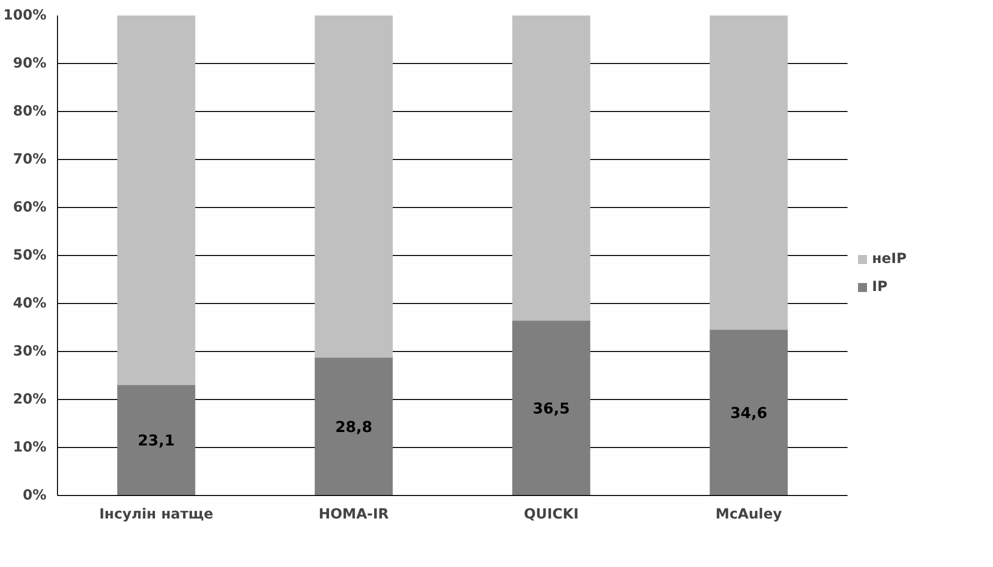  I want to click on y-tick-label: 100%, so click(25, 16).